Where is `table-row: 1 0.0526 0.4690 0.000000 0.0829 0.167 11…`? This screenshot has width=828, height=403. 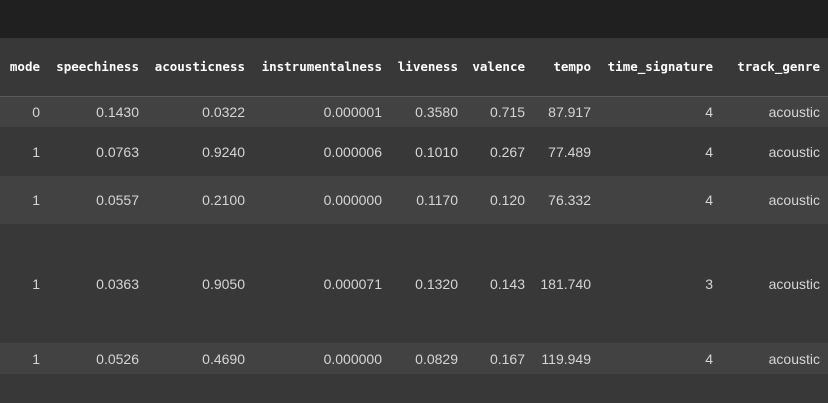
table-row: 1 0.0526 0.4690 0.000000 0.0829 0.167 11… is located at coordinates (414, 358).